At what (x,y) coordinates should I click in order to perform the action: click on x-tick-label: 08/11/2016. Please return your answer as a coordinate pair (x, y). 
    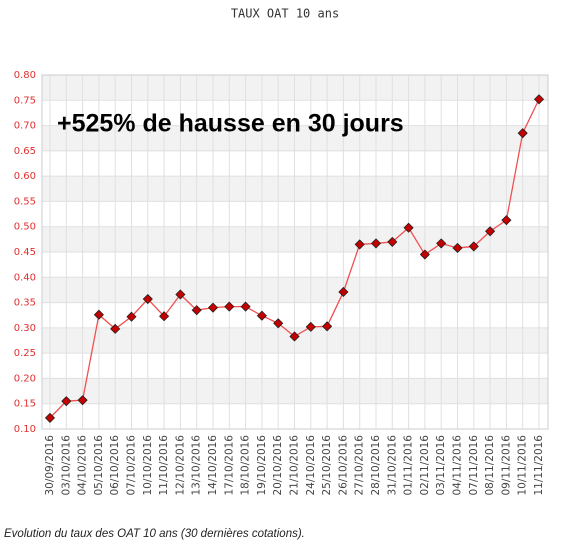
    Looking at the image, I should click on (490, 465).